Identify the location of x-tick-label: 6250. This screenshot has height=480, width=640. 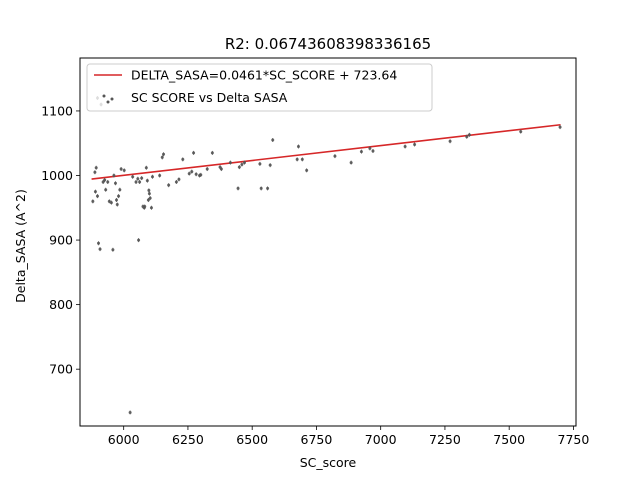
(188, 439).